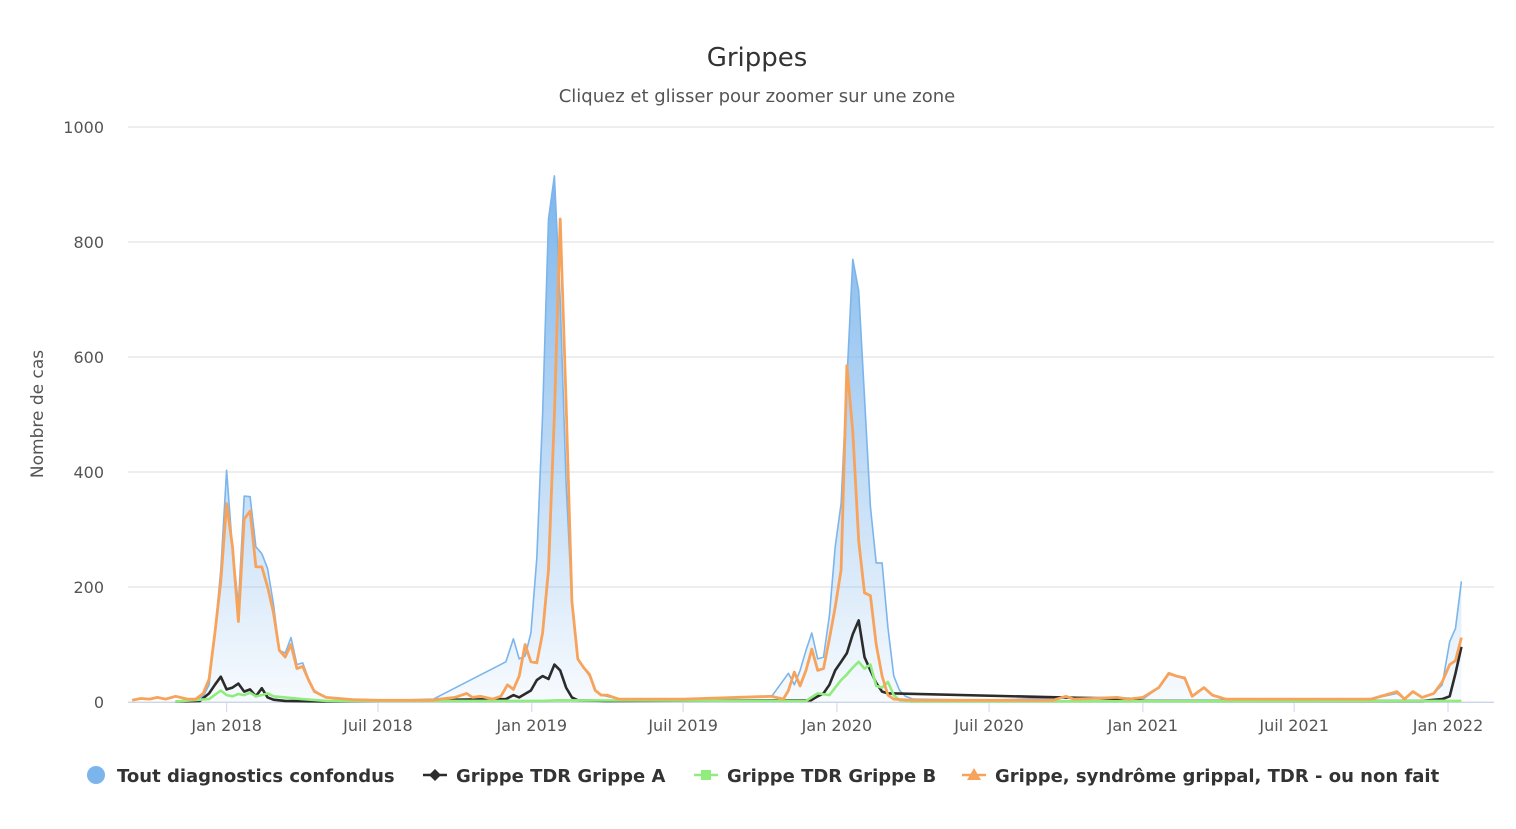 The height and width of the screenshot is (829, 1516). I want to click on x-tick-label: Juil 2018, so click(377, 725).